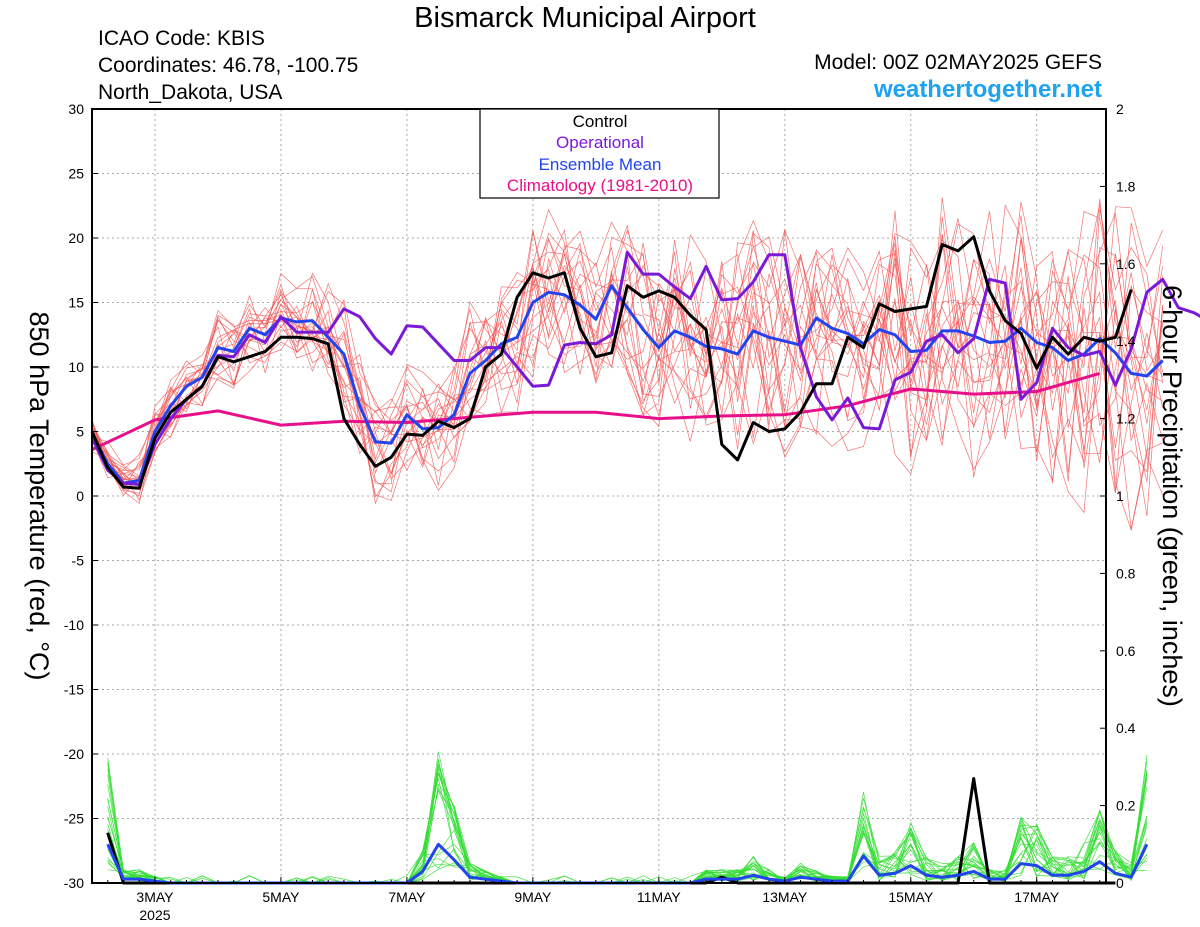 The height and width of the screenshot is (927, 1200). Describe the element at coordinates (76, 238) in the screenshot. I see `y-left-tick-label: 20` at that location.